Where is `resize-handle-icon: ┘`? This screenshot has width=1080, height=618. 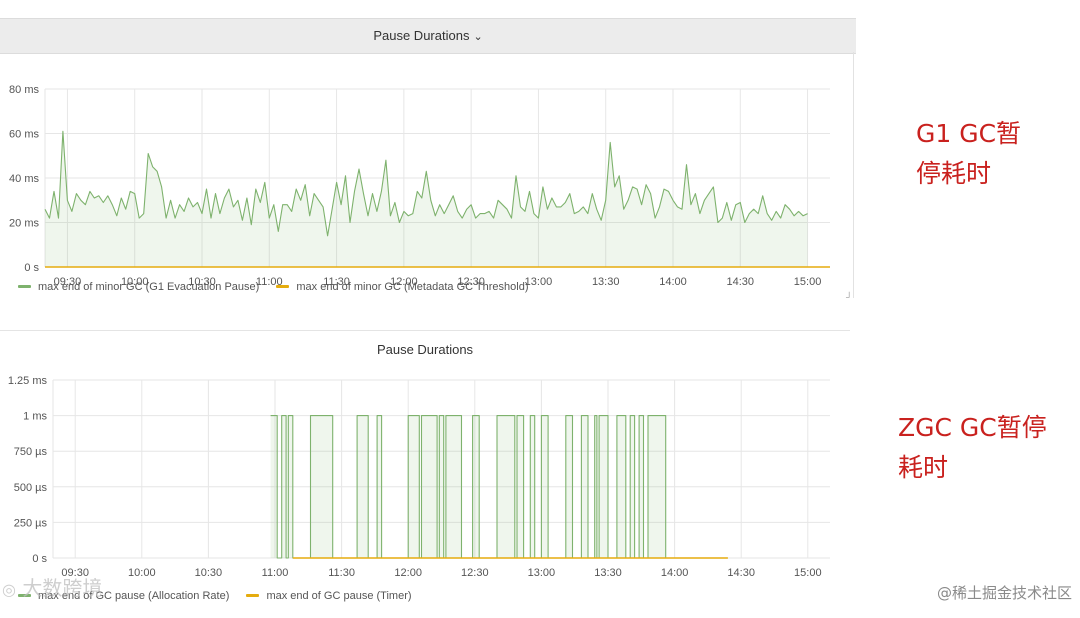
resize-handle-icon: ┘ is located at coordinates (849, 297).